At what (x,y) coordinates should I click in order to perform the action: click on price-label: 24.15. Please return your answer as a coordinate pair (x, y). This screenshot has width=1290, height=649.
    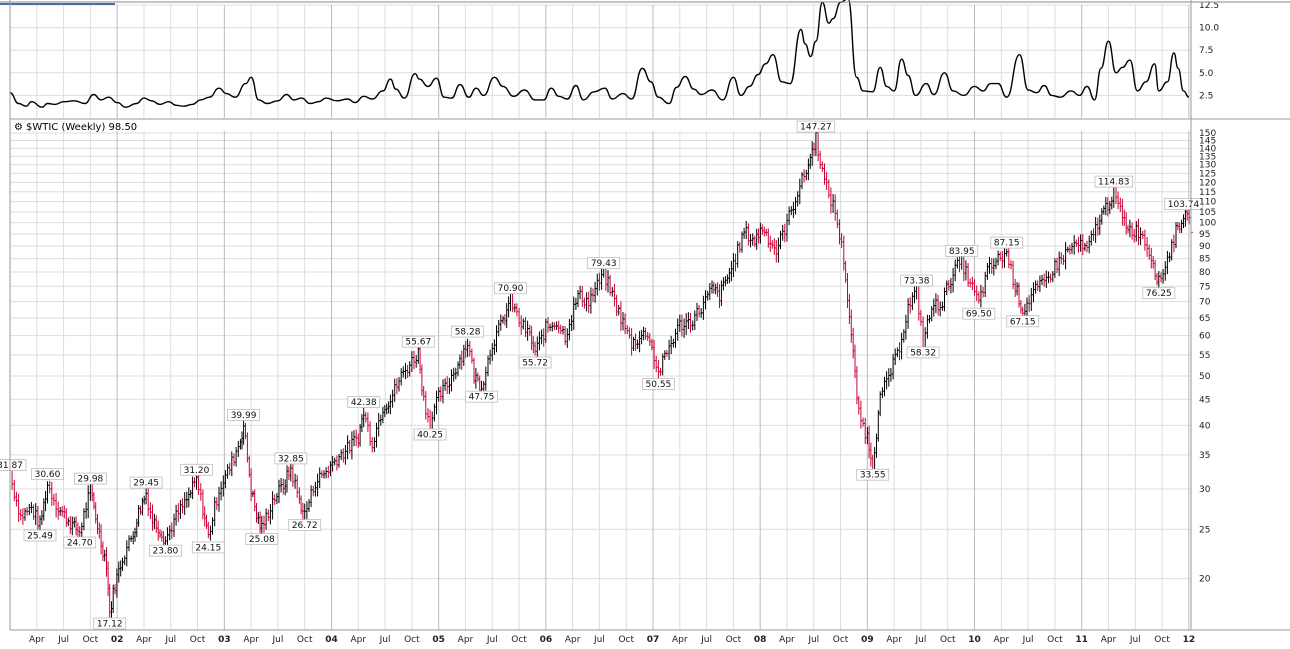
    Looking at the image, I should click on (208, 547).